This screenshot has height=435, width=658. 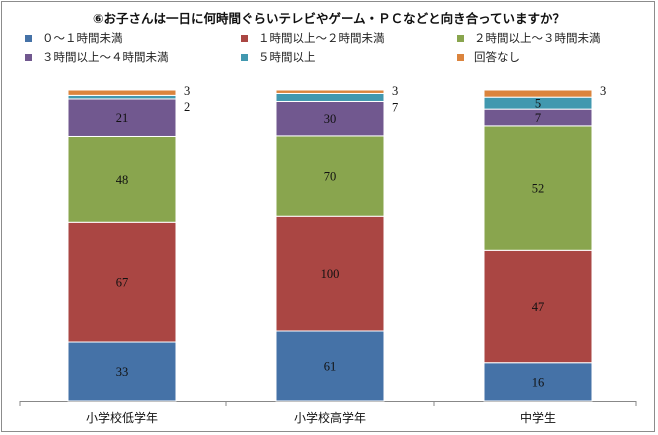 What do you see at coordinates (330, 417) in the screenshot?
I see `category-label: 小学校高学年` at bounding box center [330, 417].